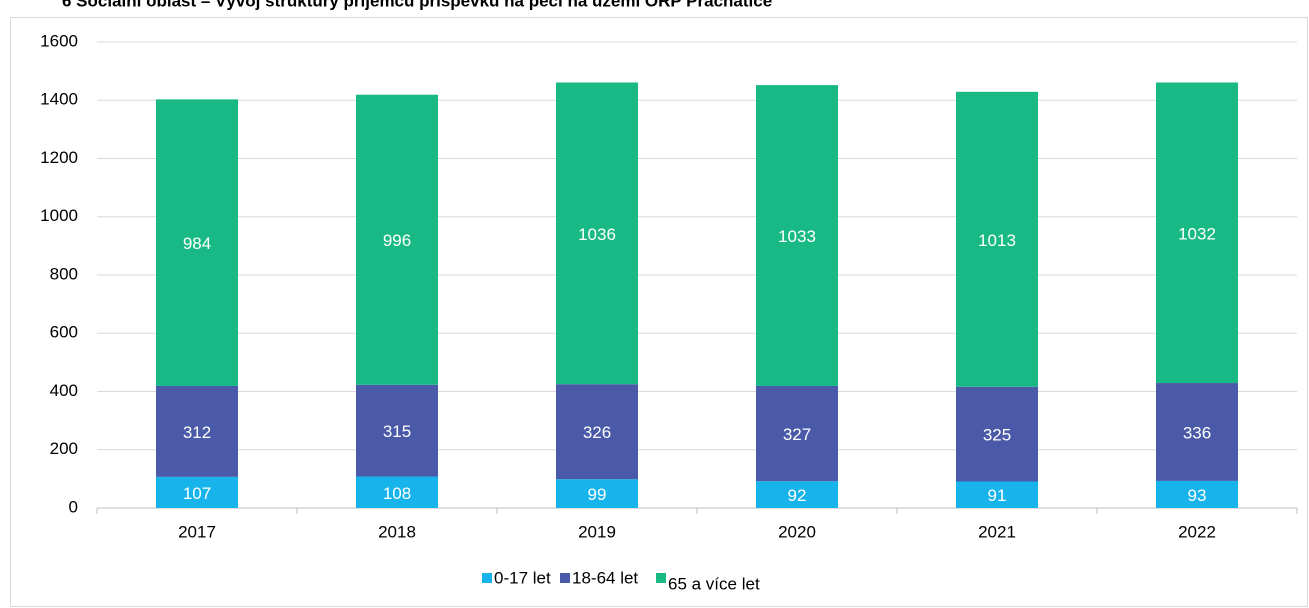 The image size is (1309, 608). Describe the element at coordinates (73, 506) in the screenshot. I see `y-tick-label: 0` at that location.